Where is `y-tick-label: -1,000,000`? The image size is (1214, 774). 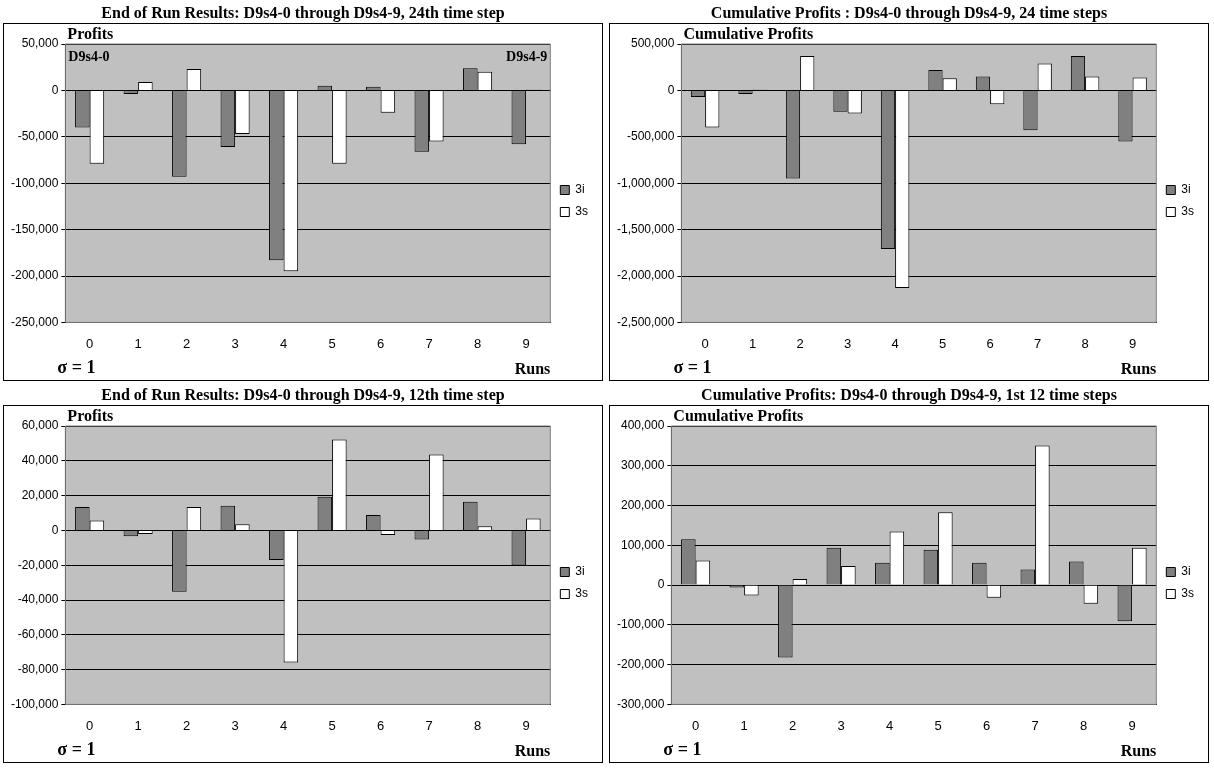 y-tick-label: -1,000,000 is located at coordinates (645, 182).